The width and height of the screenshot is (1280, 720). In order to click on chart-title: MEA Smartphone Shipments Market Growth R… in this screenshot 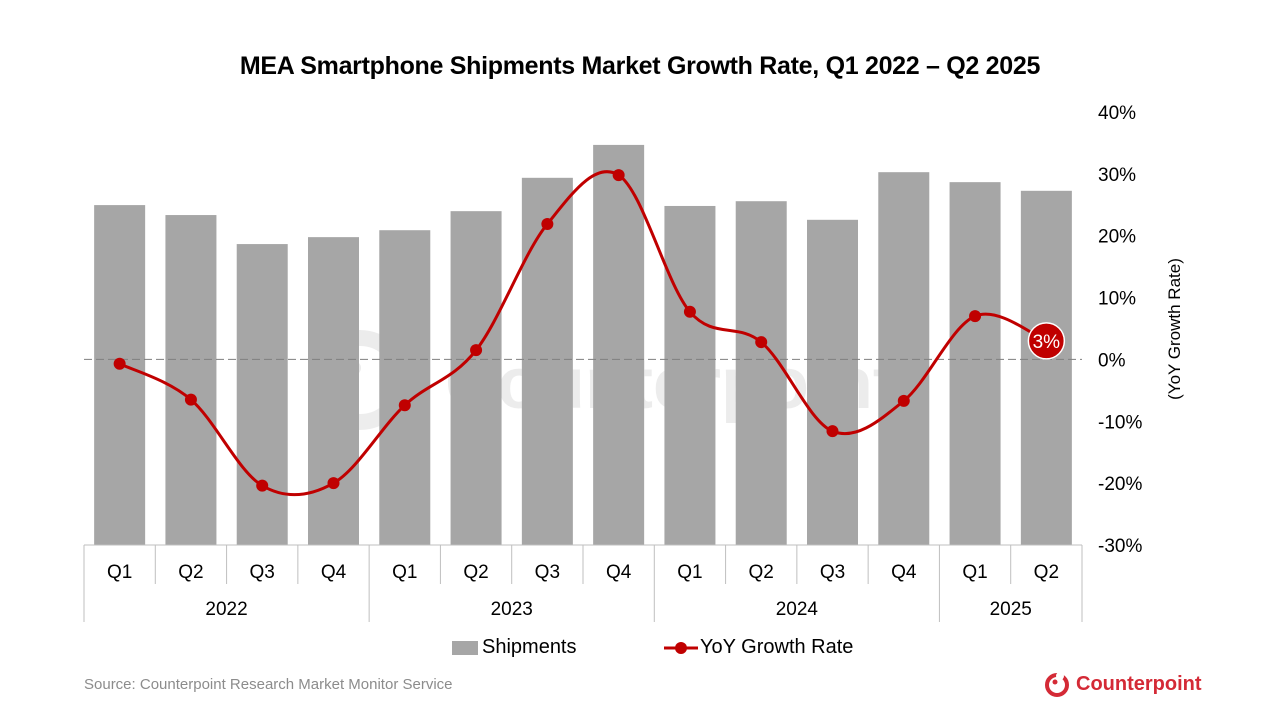, I will do `click(640, 66)`.